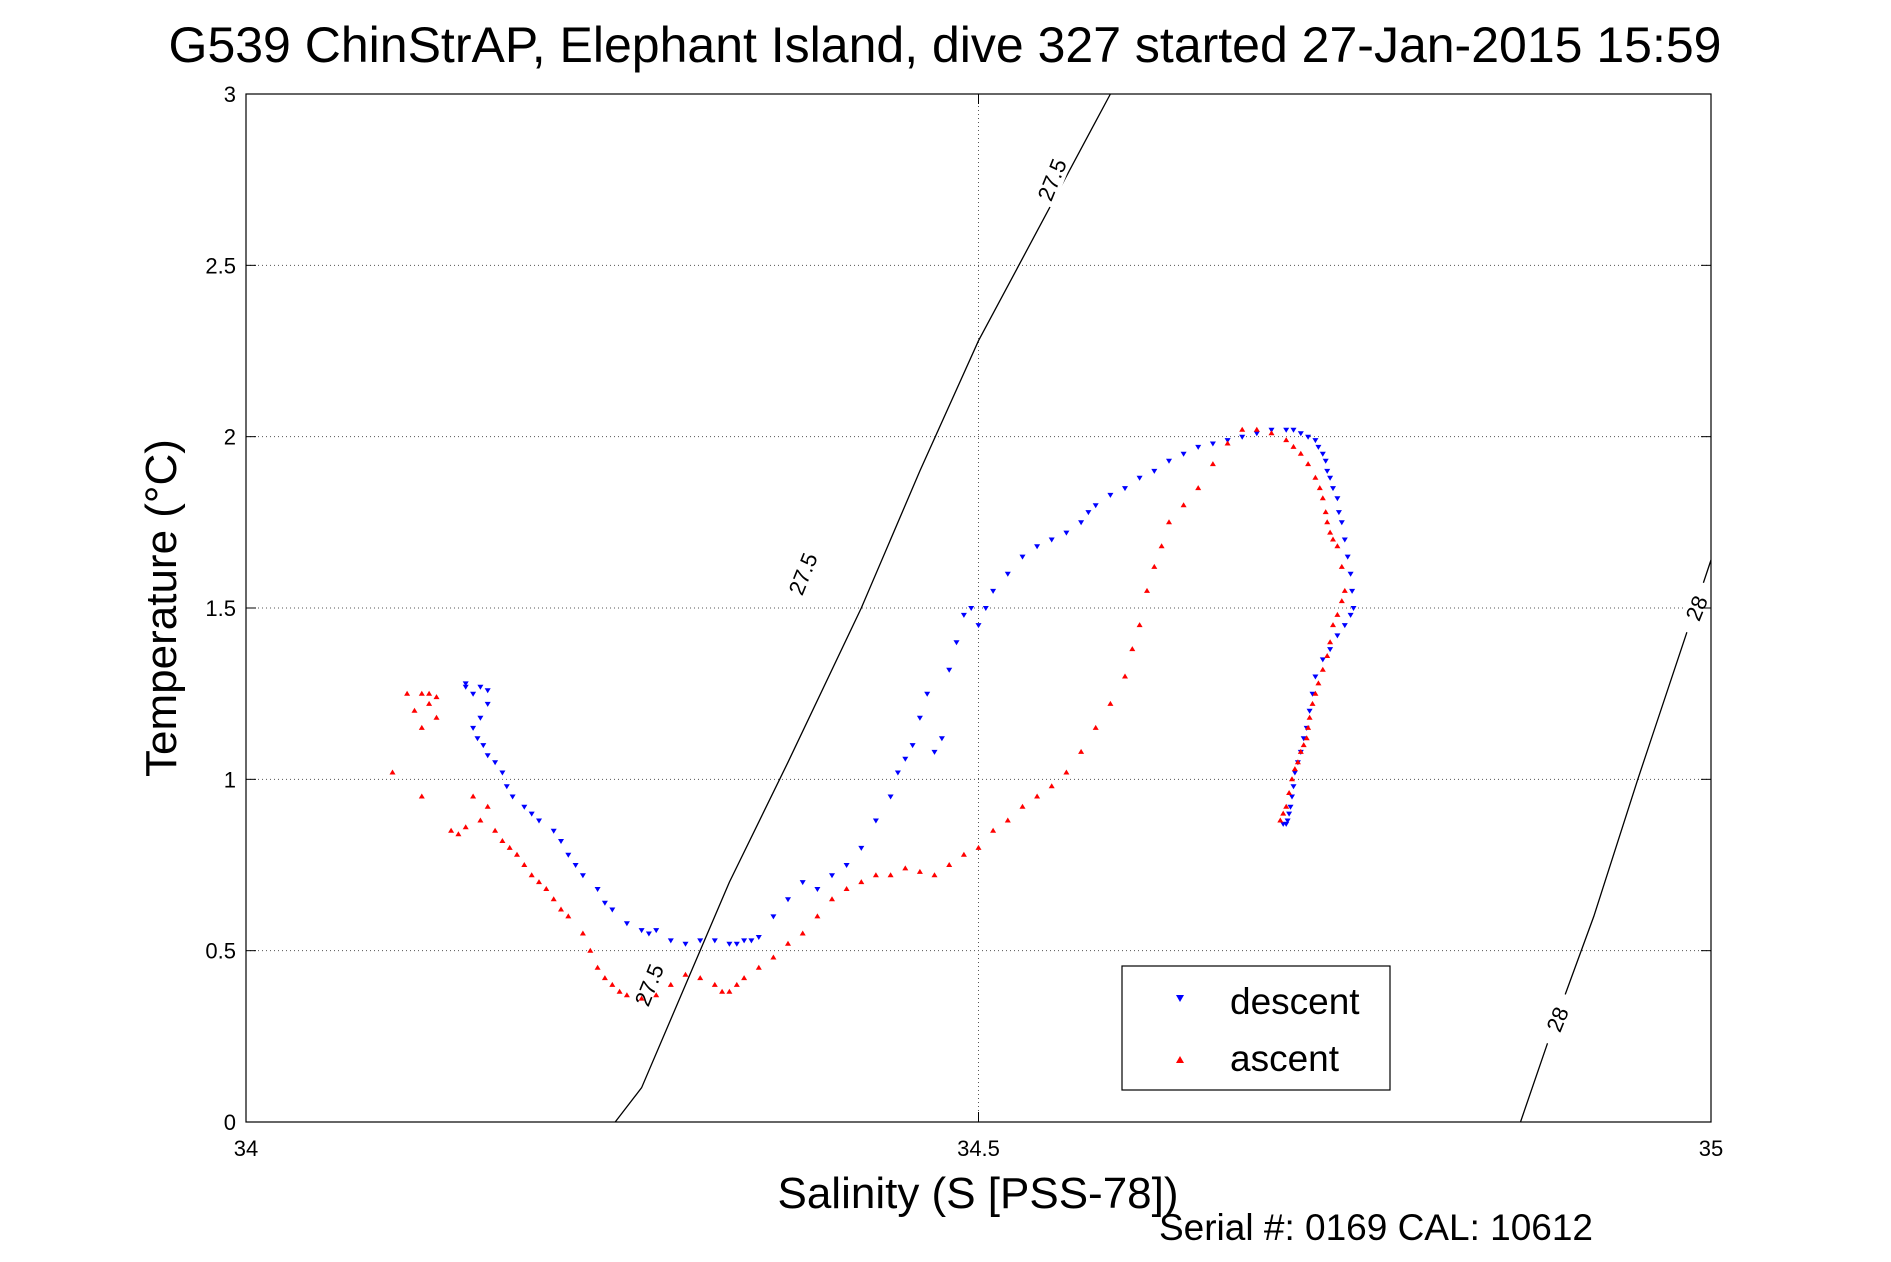 The height and width of the screenshot is (1262, 1891). I want to click on y-tick-label: 3, so click(230, 94).